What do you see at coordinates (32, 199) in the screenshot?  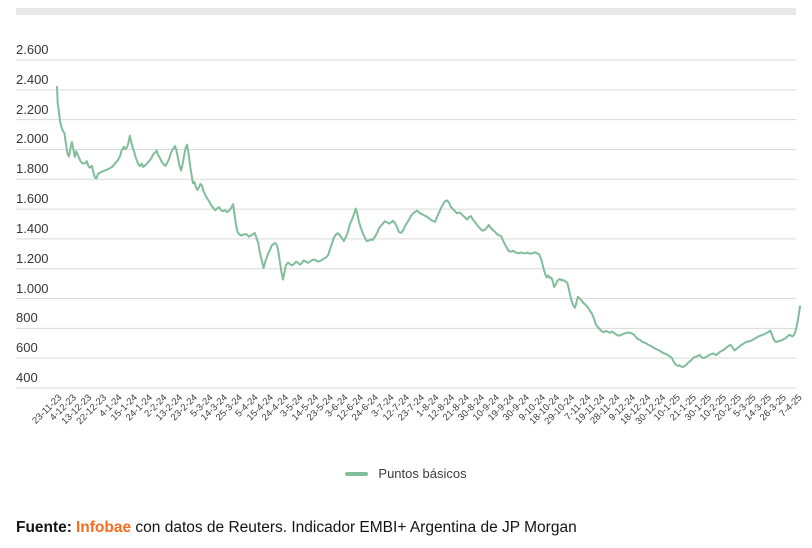 I see `y-axis-label: 1.600` at bounding box center [32, 199].